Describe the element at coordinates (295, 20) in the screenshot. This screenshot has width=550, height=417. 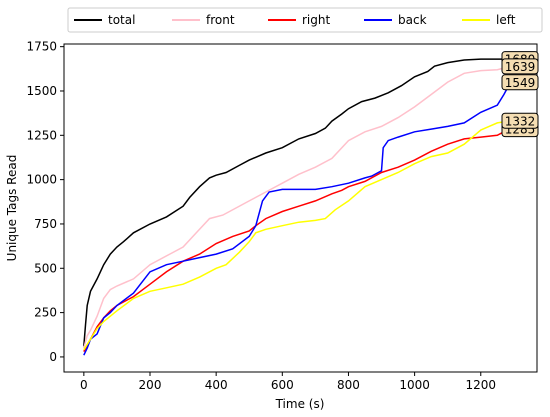
I see `legend: total front right back left` at that location.